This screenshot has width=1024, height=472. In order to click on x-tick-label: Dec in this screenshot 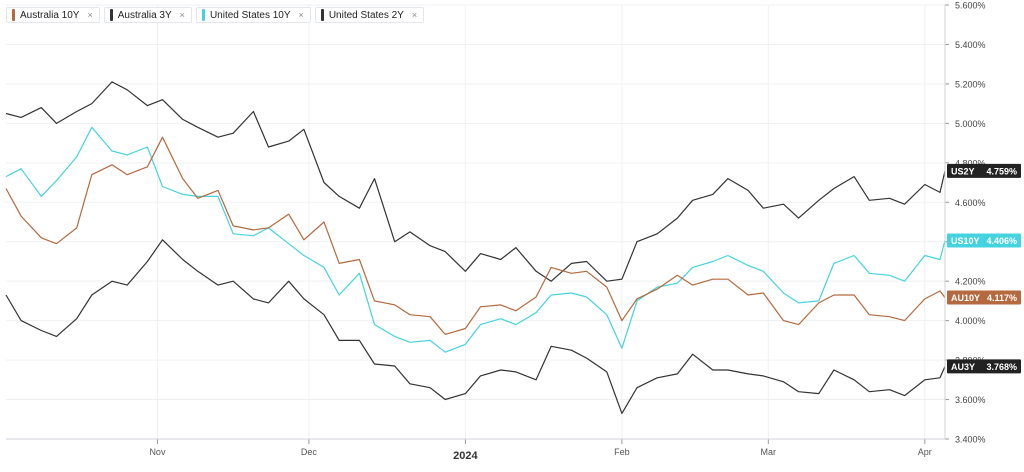, I will do `click(309, 452)`.